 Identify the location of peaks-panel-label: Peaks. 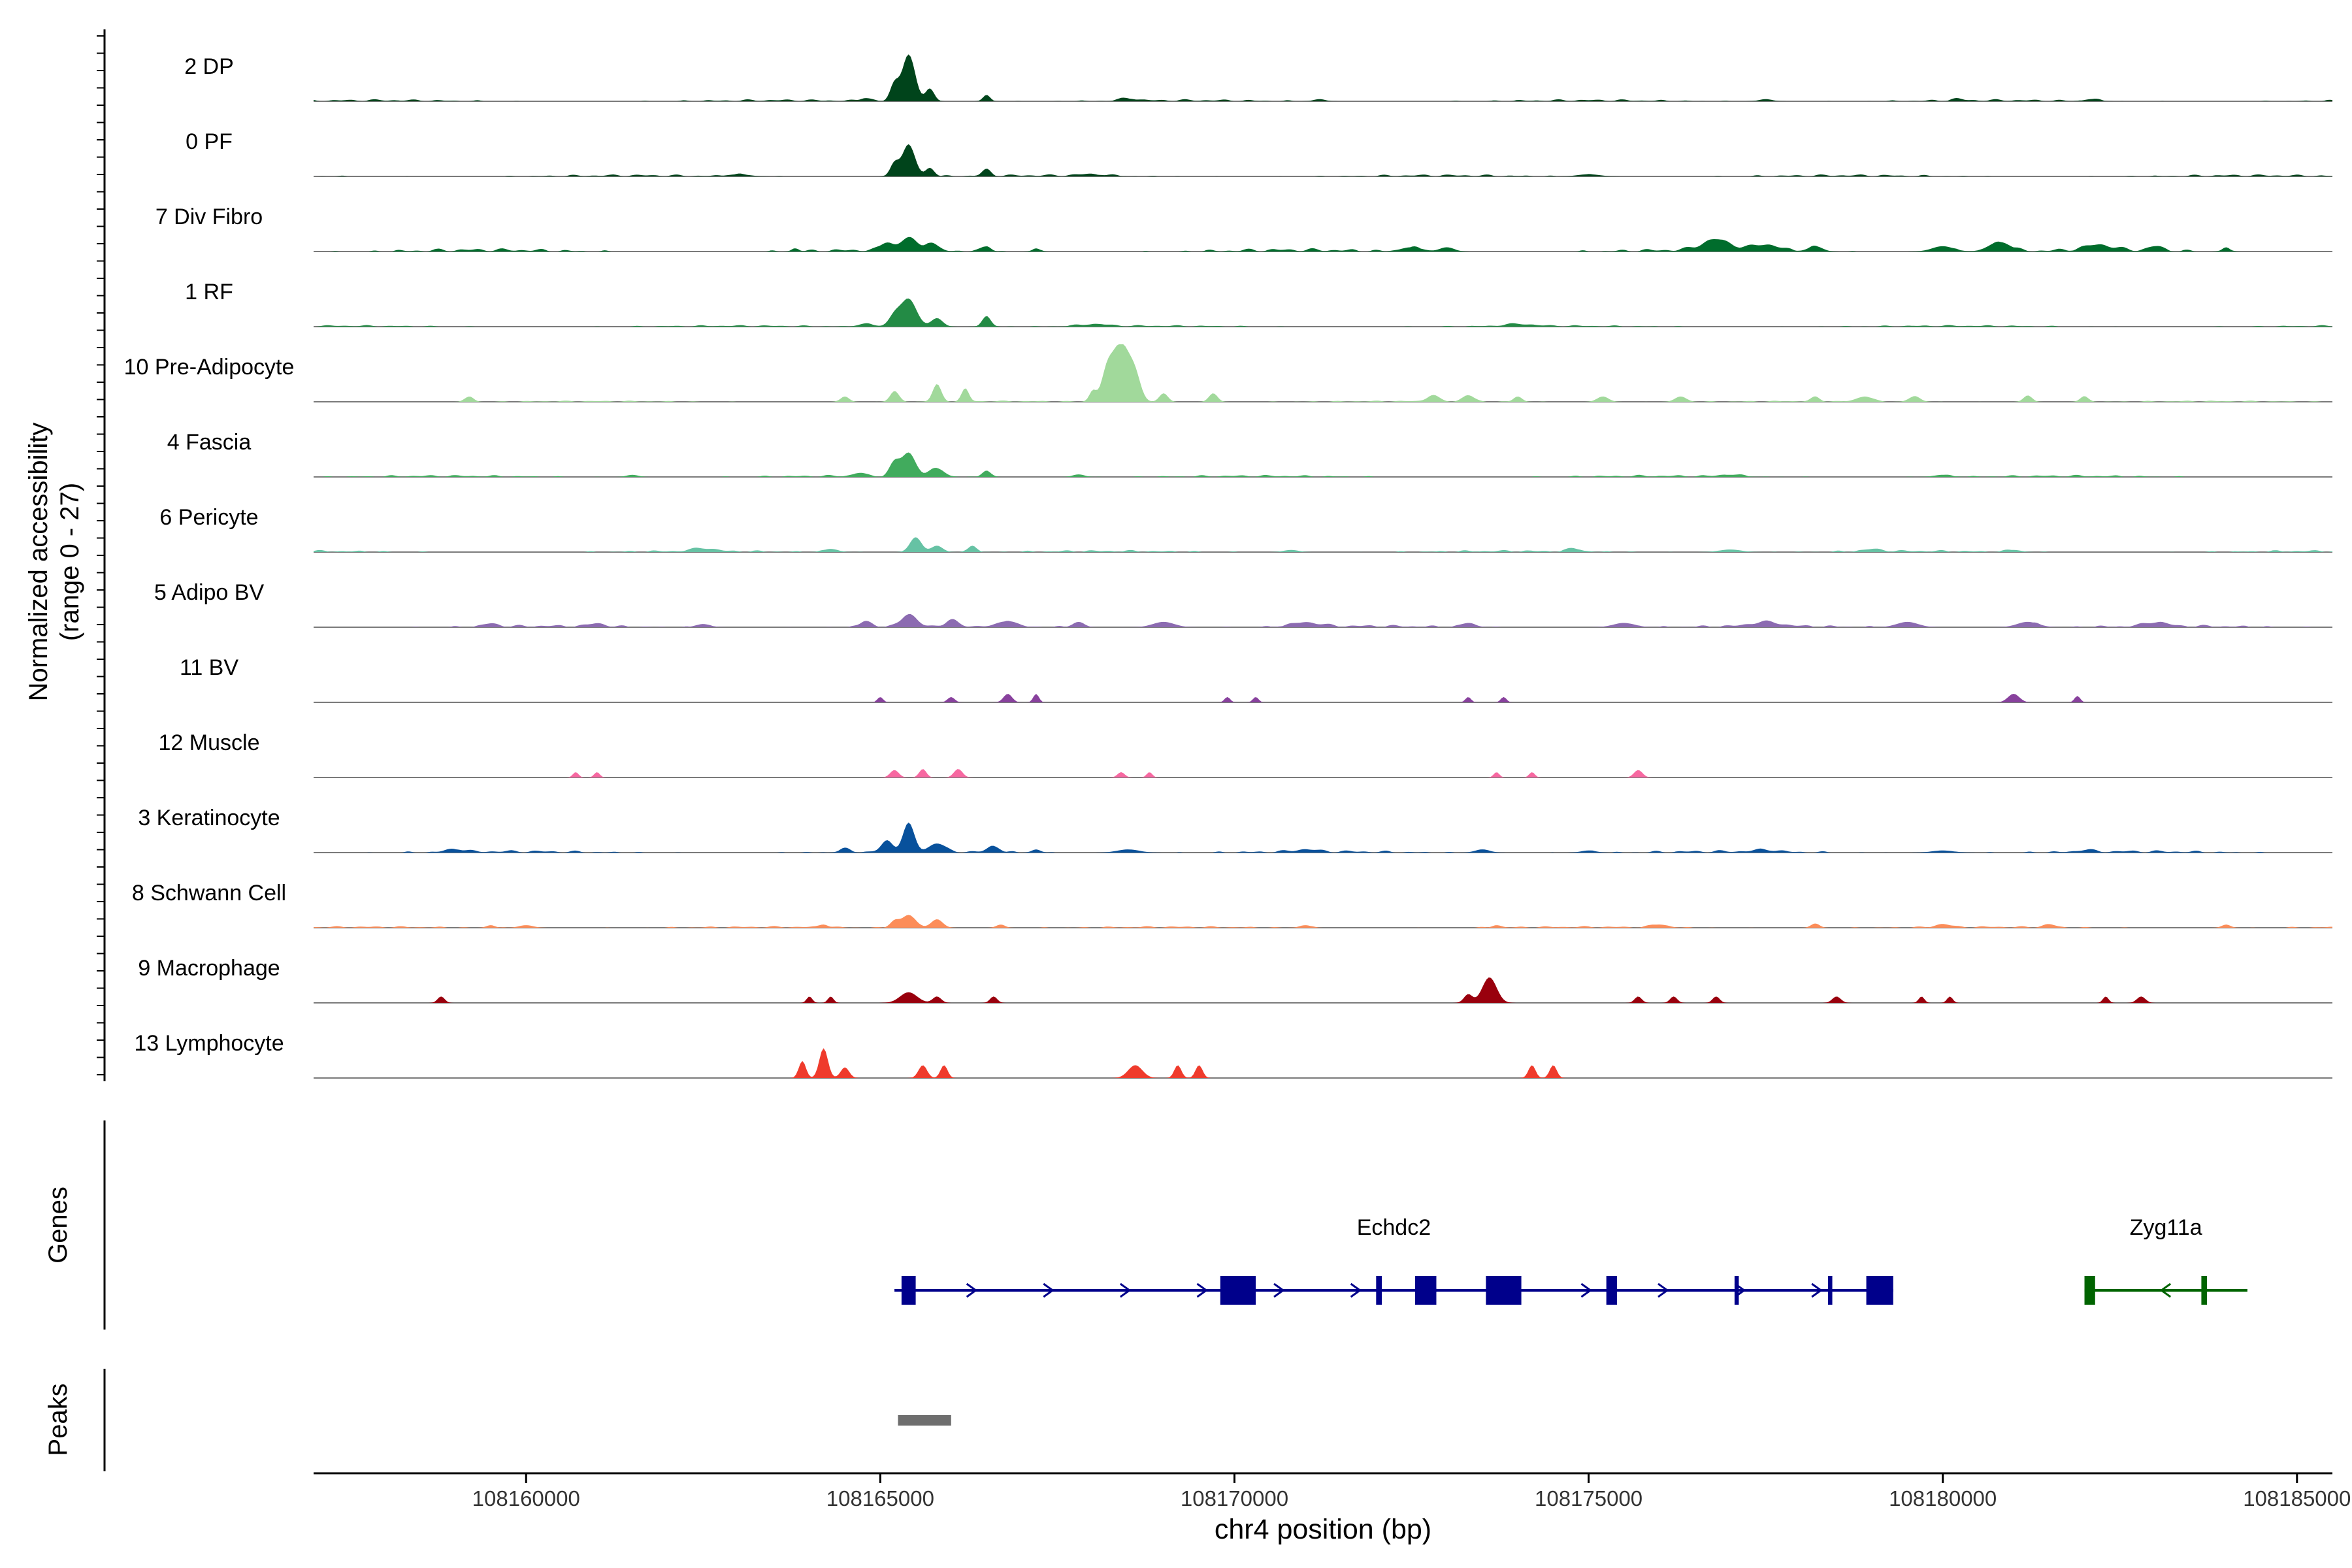
(58, 1419).